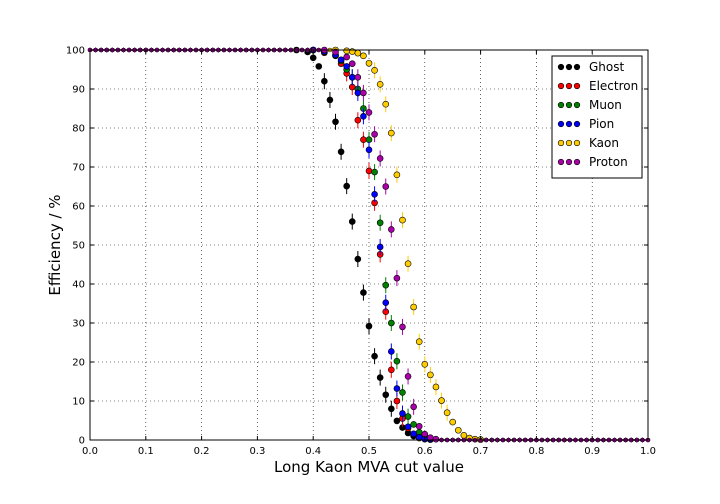  I want to click on y-tick-label: 90, so click(78, 90).